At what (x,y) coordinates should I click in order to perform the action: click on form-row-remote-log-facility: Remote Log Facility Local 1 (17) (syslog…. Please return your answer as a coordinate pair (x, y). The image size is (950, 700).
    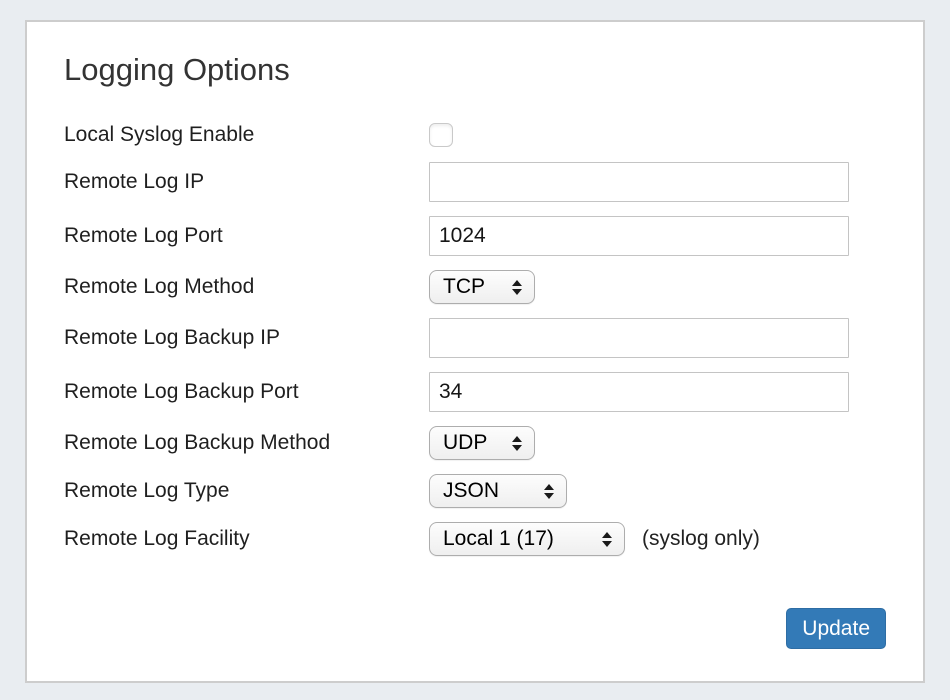
    Looking at the image, I should click on (475, 539).